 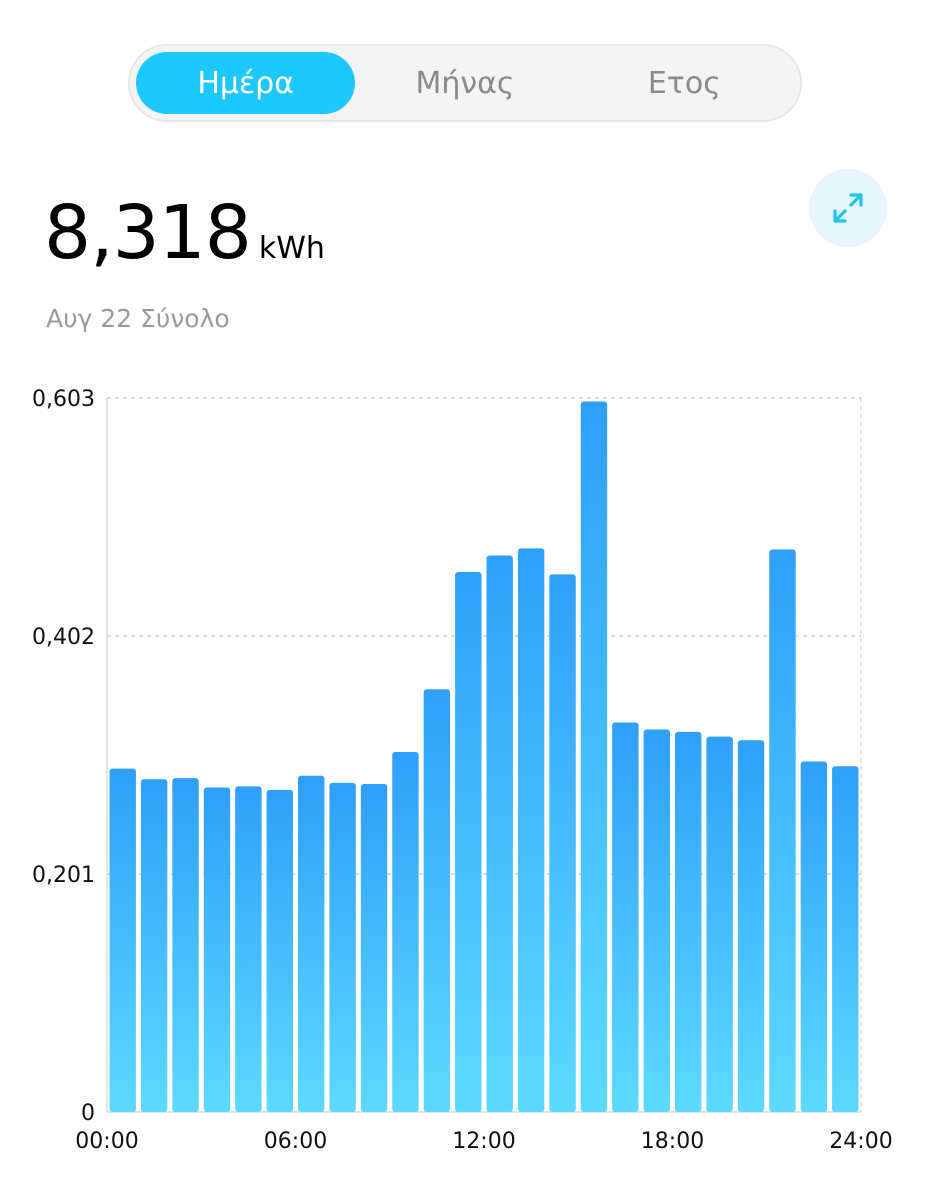 I want to click on x-tick-label: 24:00, so click(x=860, y=1141).